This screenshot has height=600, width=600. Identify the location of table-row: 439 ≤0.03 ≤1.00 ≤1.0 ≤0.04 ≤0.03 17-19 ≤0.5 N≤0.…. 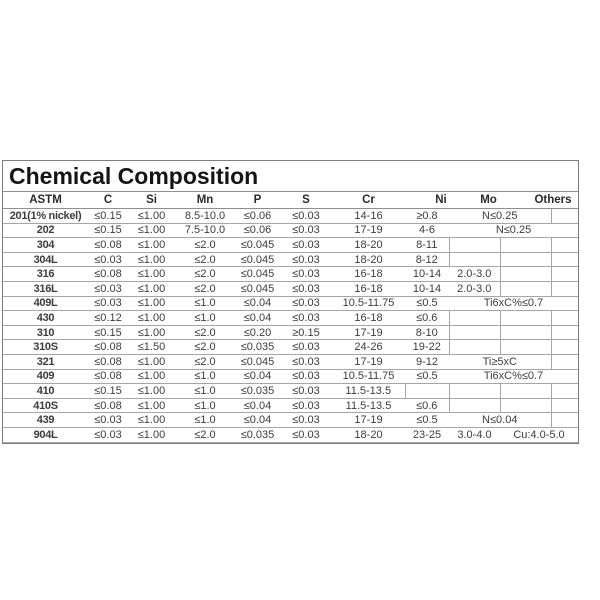
(291, 420).